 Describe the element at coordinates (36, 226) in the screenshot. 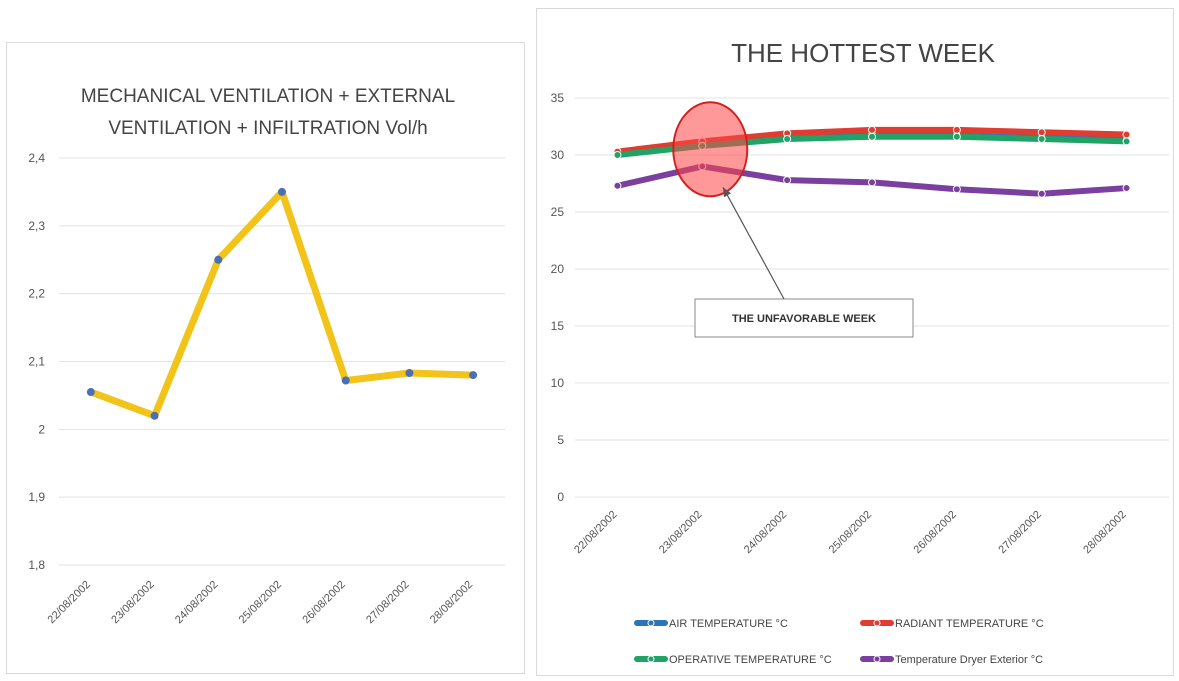

I see `y-tick-label: 2,3` at that location.